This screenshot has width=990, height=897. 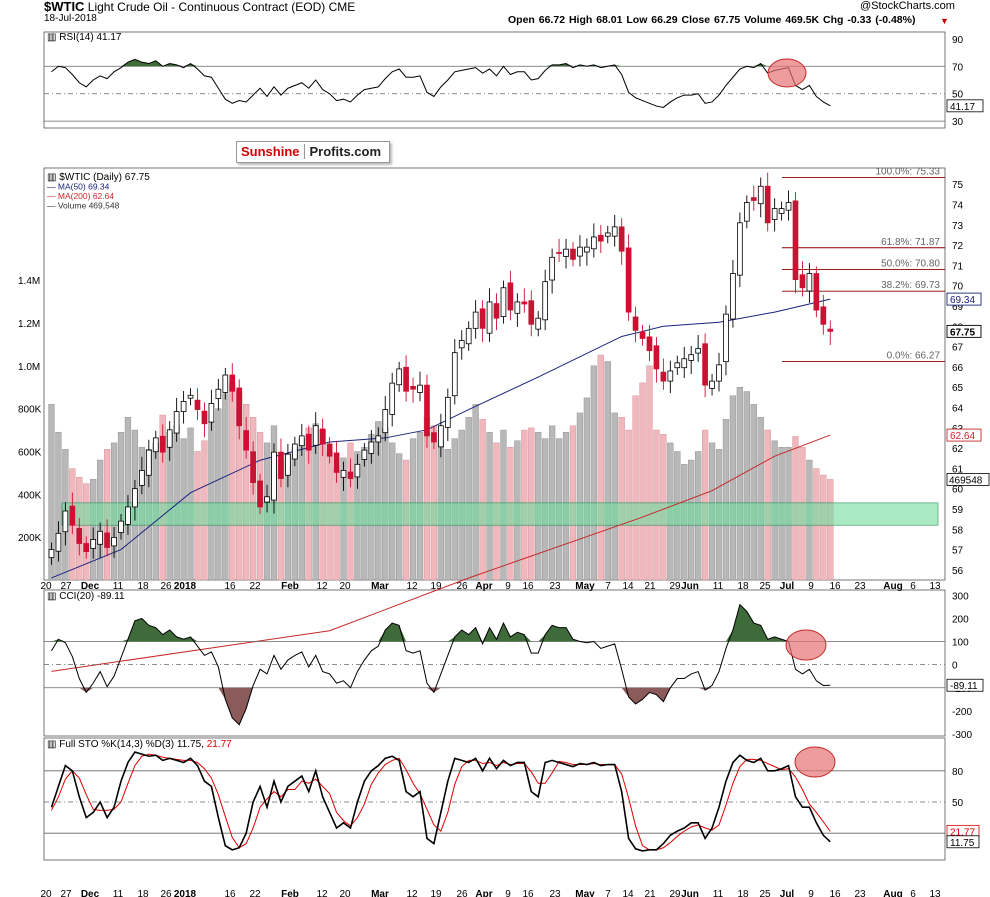 What do you see at coordinates (958, 40) in the screenshot?
I see `rsi-axis-label-0: 90` at bounding box center [958, 40].